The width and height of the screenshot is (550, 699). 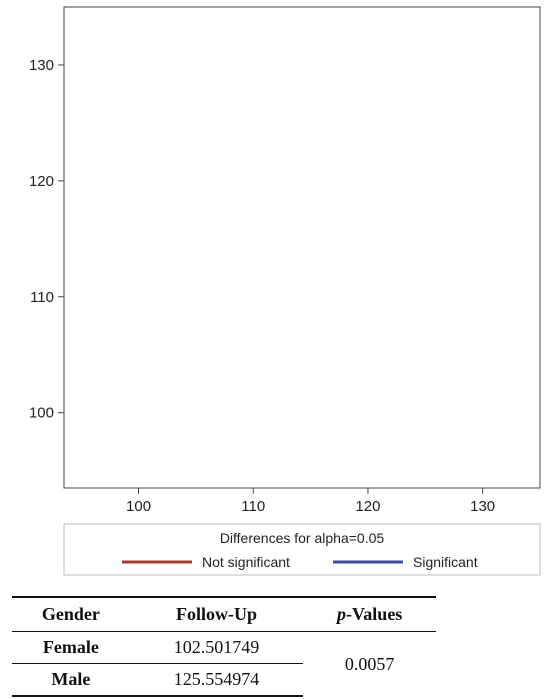 I want to click on table-row: Male 125.554974, so click(x=224, y=680).